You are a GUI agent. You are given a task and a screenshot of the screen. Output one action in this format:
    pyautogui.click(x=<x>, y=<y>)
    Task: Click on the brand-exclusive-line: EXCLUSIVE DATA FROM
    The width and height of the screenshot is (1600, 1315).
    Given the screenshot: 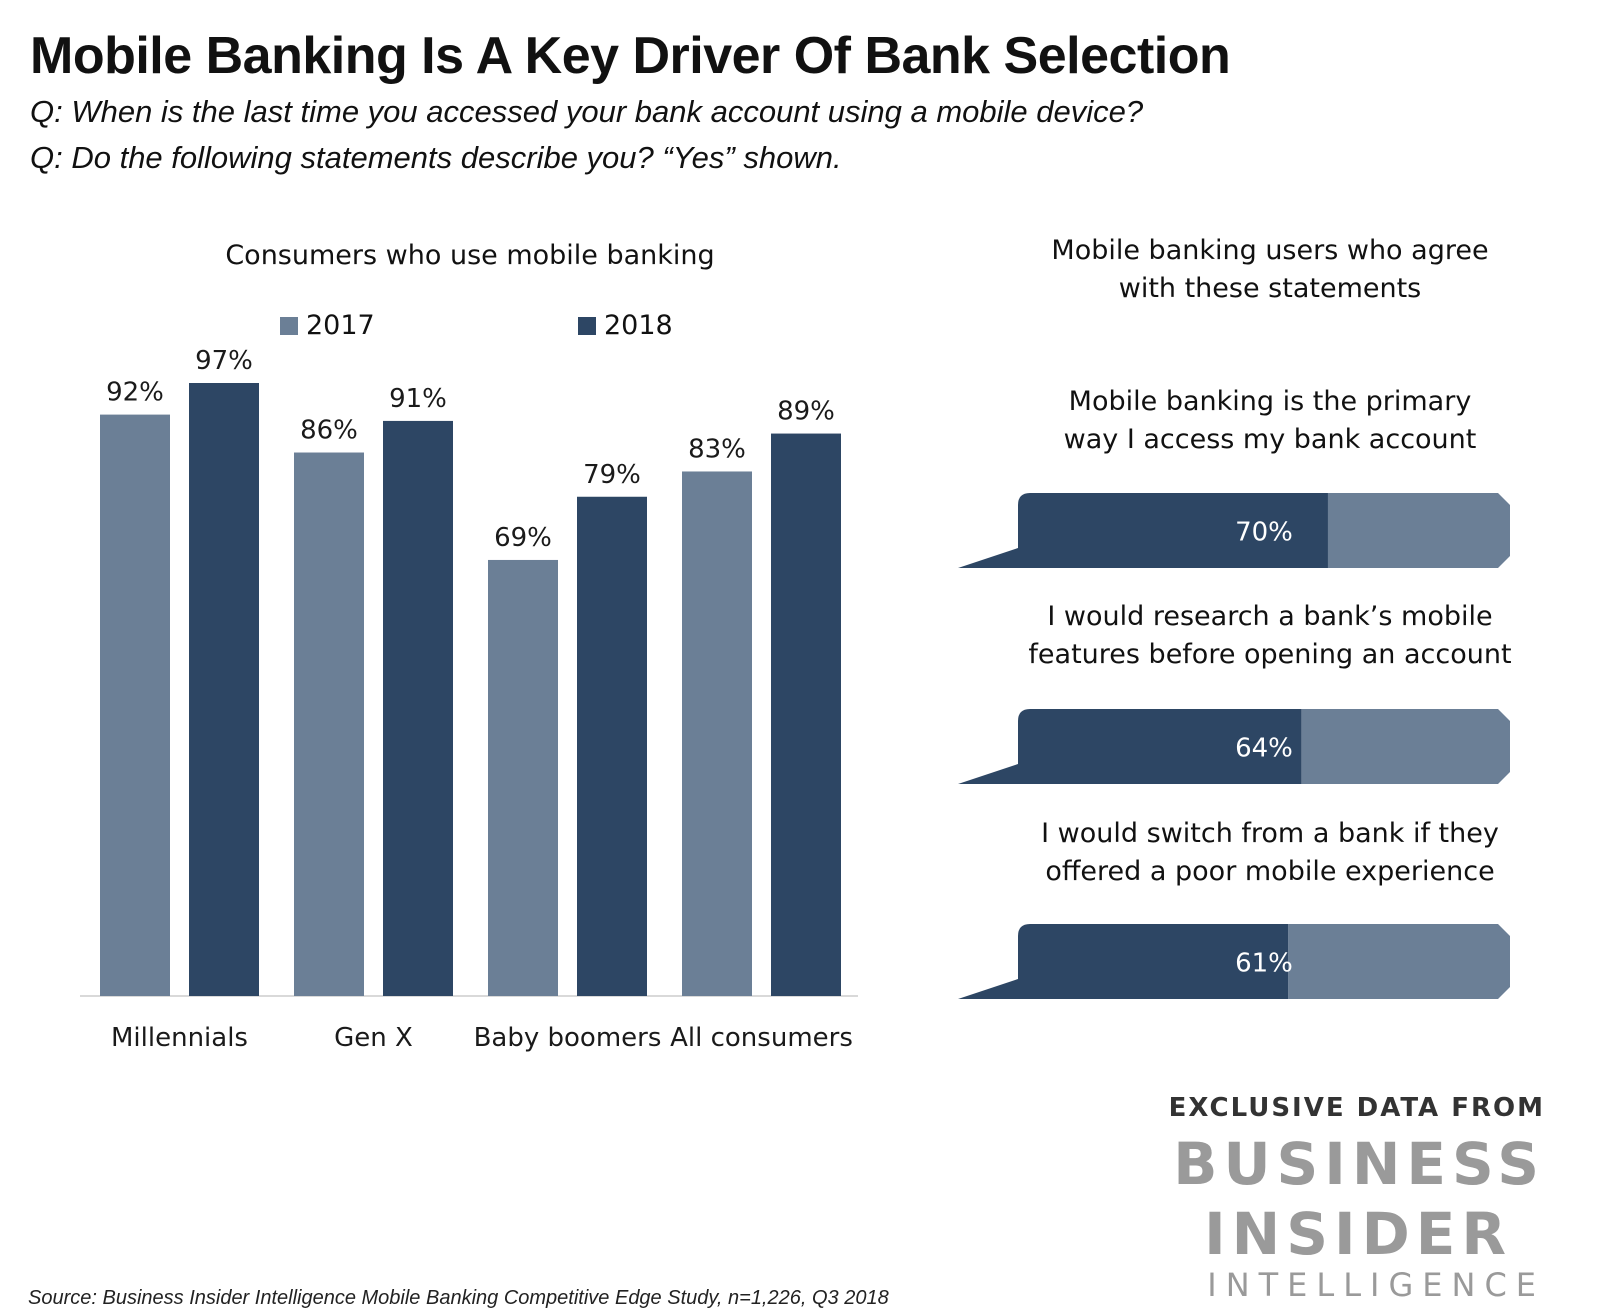 What is the action you would take?
    pyautogui.click(x=1356, y=1108)
    